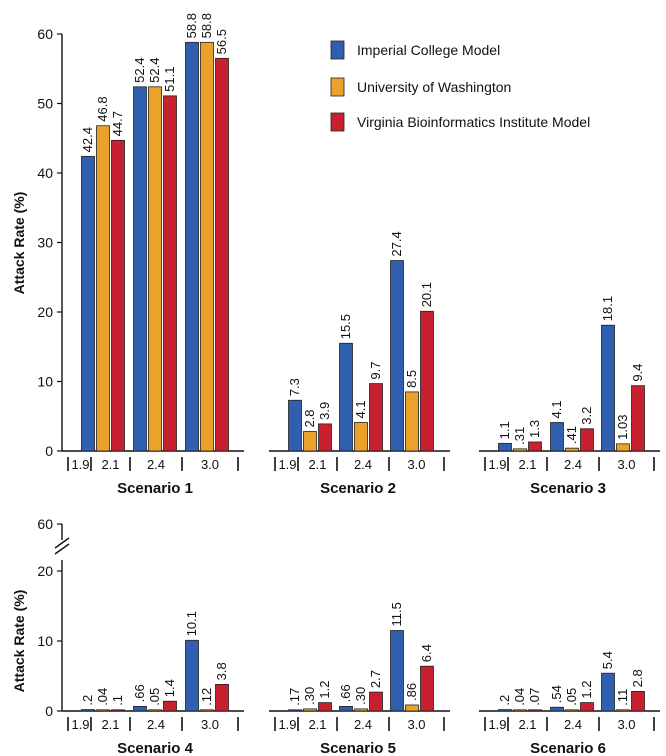  What do you see at coordinates (411, 692) in the screenshot?
I see `bar-value-label: .86` at bounding box center [411, 692].